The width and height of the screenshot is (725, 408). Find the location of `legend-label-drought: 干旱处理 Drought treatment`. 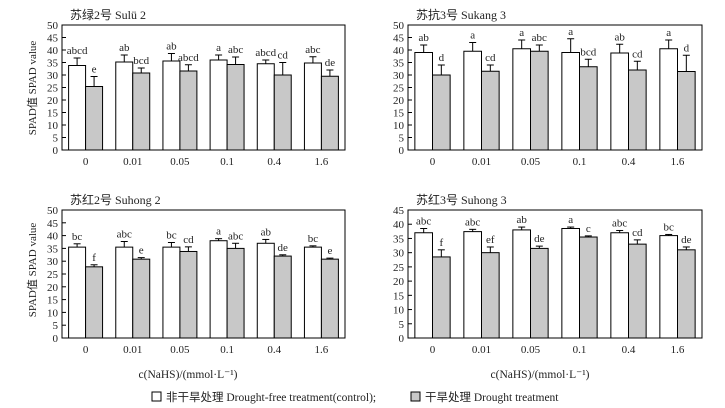

legend-label-drought: 干旱处理 Drought treatment is located at coordinates (492, 397).